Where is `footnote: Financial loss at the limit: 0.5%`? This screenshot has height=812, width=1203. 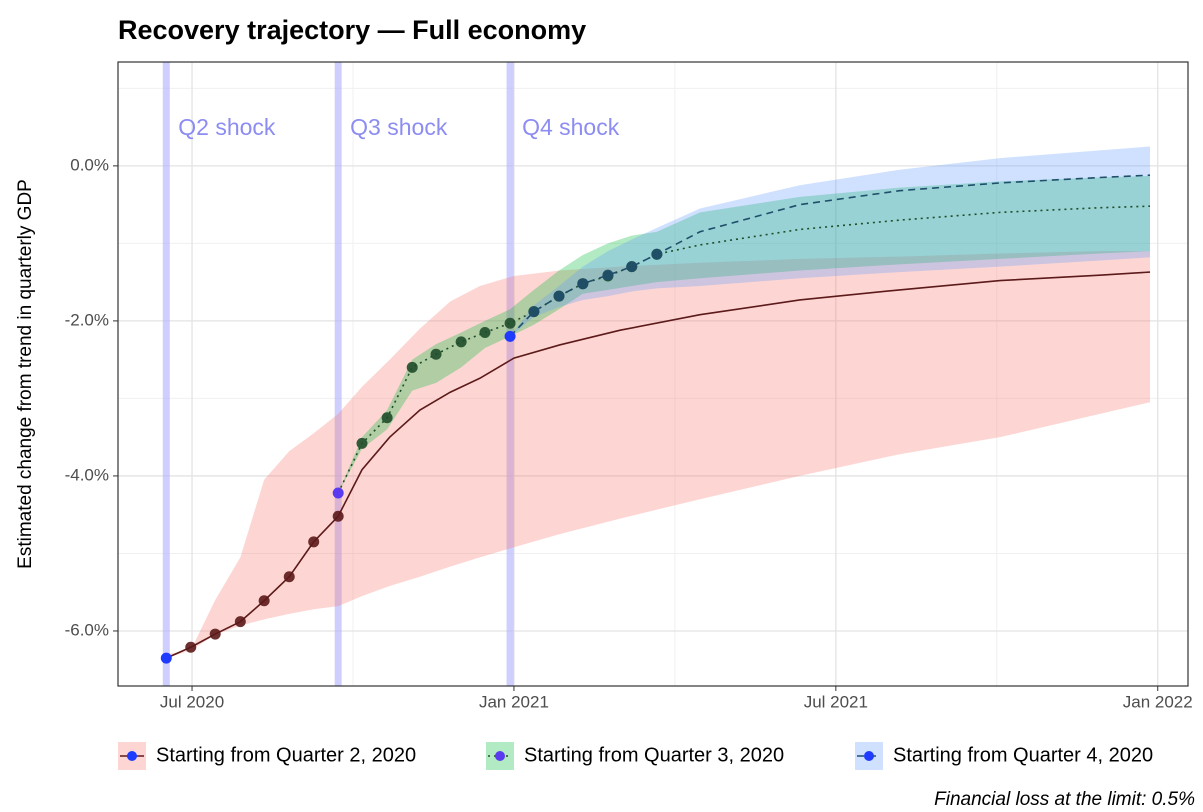
footnote: Financial loss at the limit: 0.5% is located at coordinates (1064, 799).